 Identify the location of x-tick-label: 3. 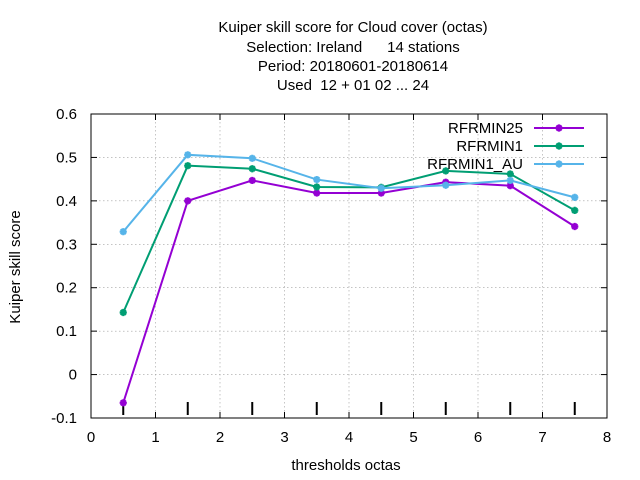
(284, 437).